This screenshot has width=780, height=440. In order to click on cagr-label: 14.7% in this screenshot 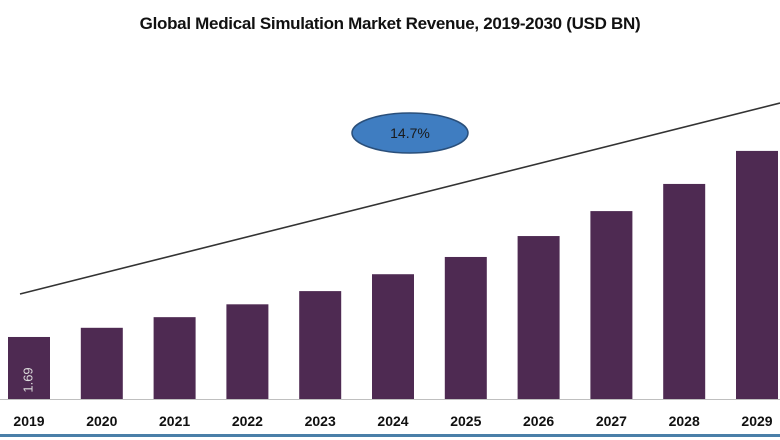, I will do `click(410, 133)`.